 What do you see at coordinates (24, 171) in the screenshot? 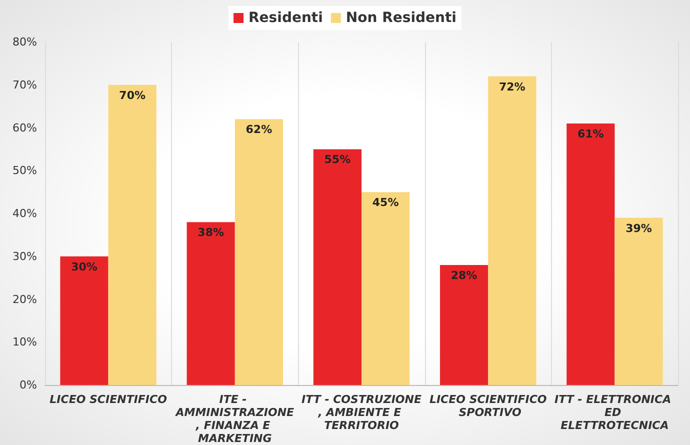
I see `y-tick-label: 50%` at bounding box center [24, 171].